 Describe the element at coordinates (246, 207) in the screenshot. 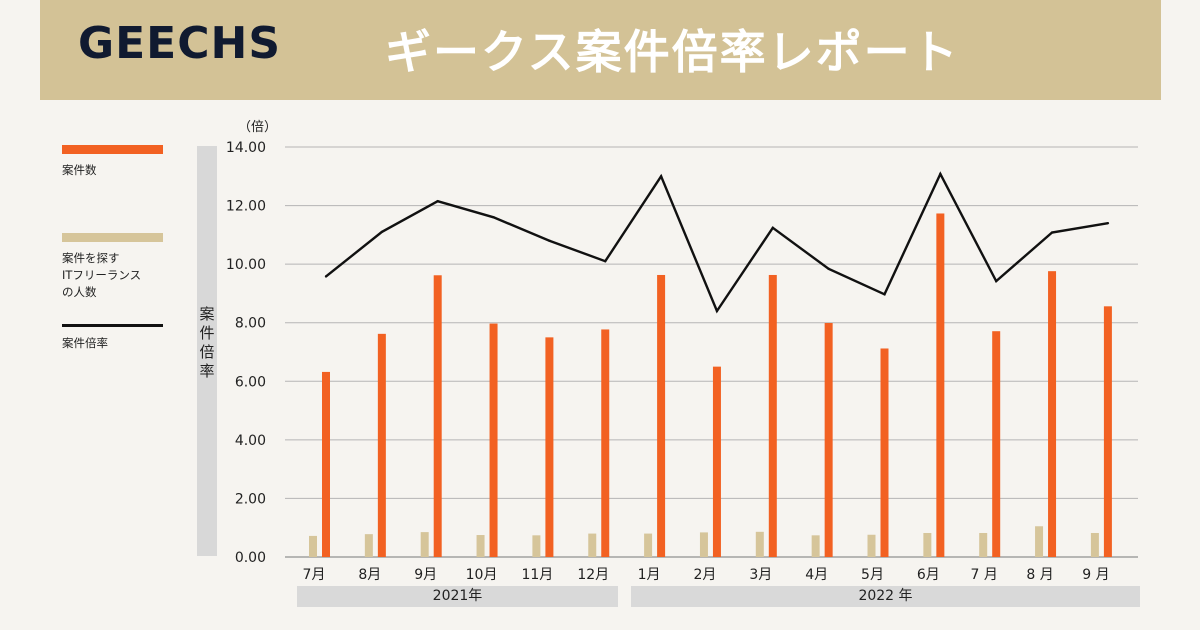

I see `y-tick-label: 12.00` at that location.